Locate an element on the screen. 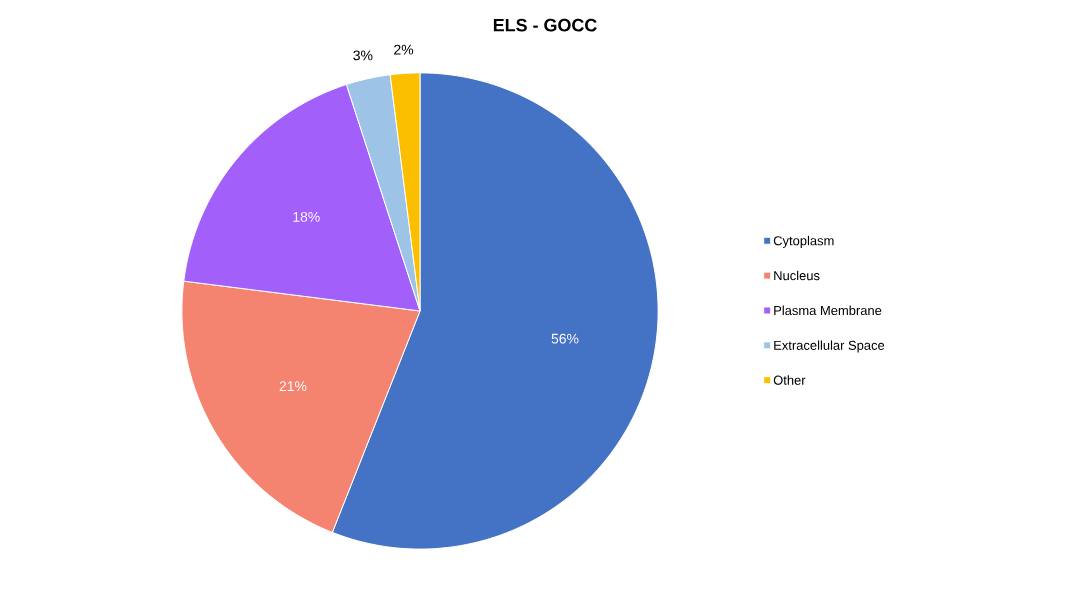  data-label: 21% is located at coordinates (293, 386).